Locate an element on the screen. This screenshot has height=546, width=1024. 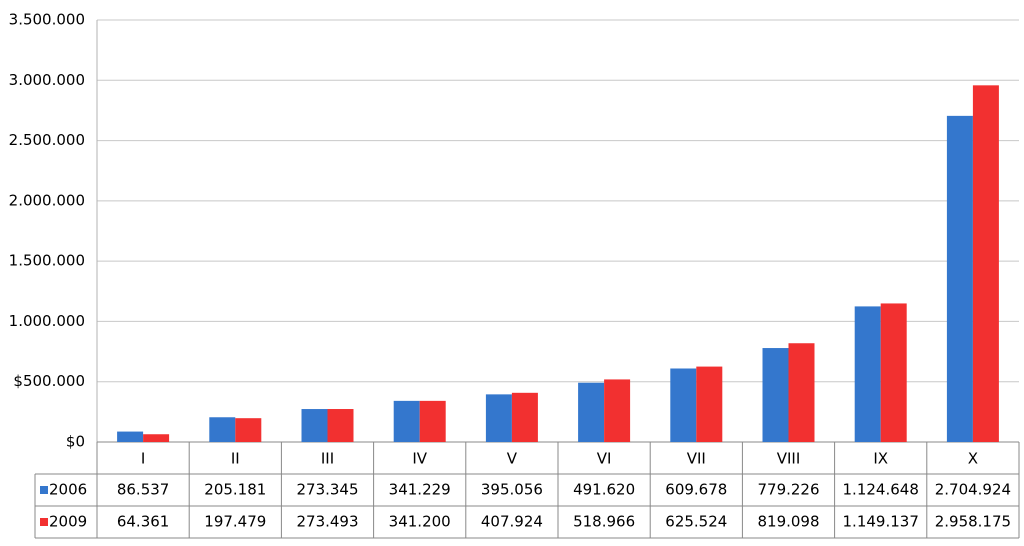
table-cell: 86.537 is located at coordinates (143, 490).